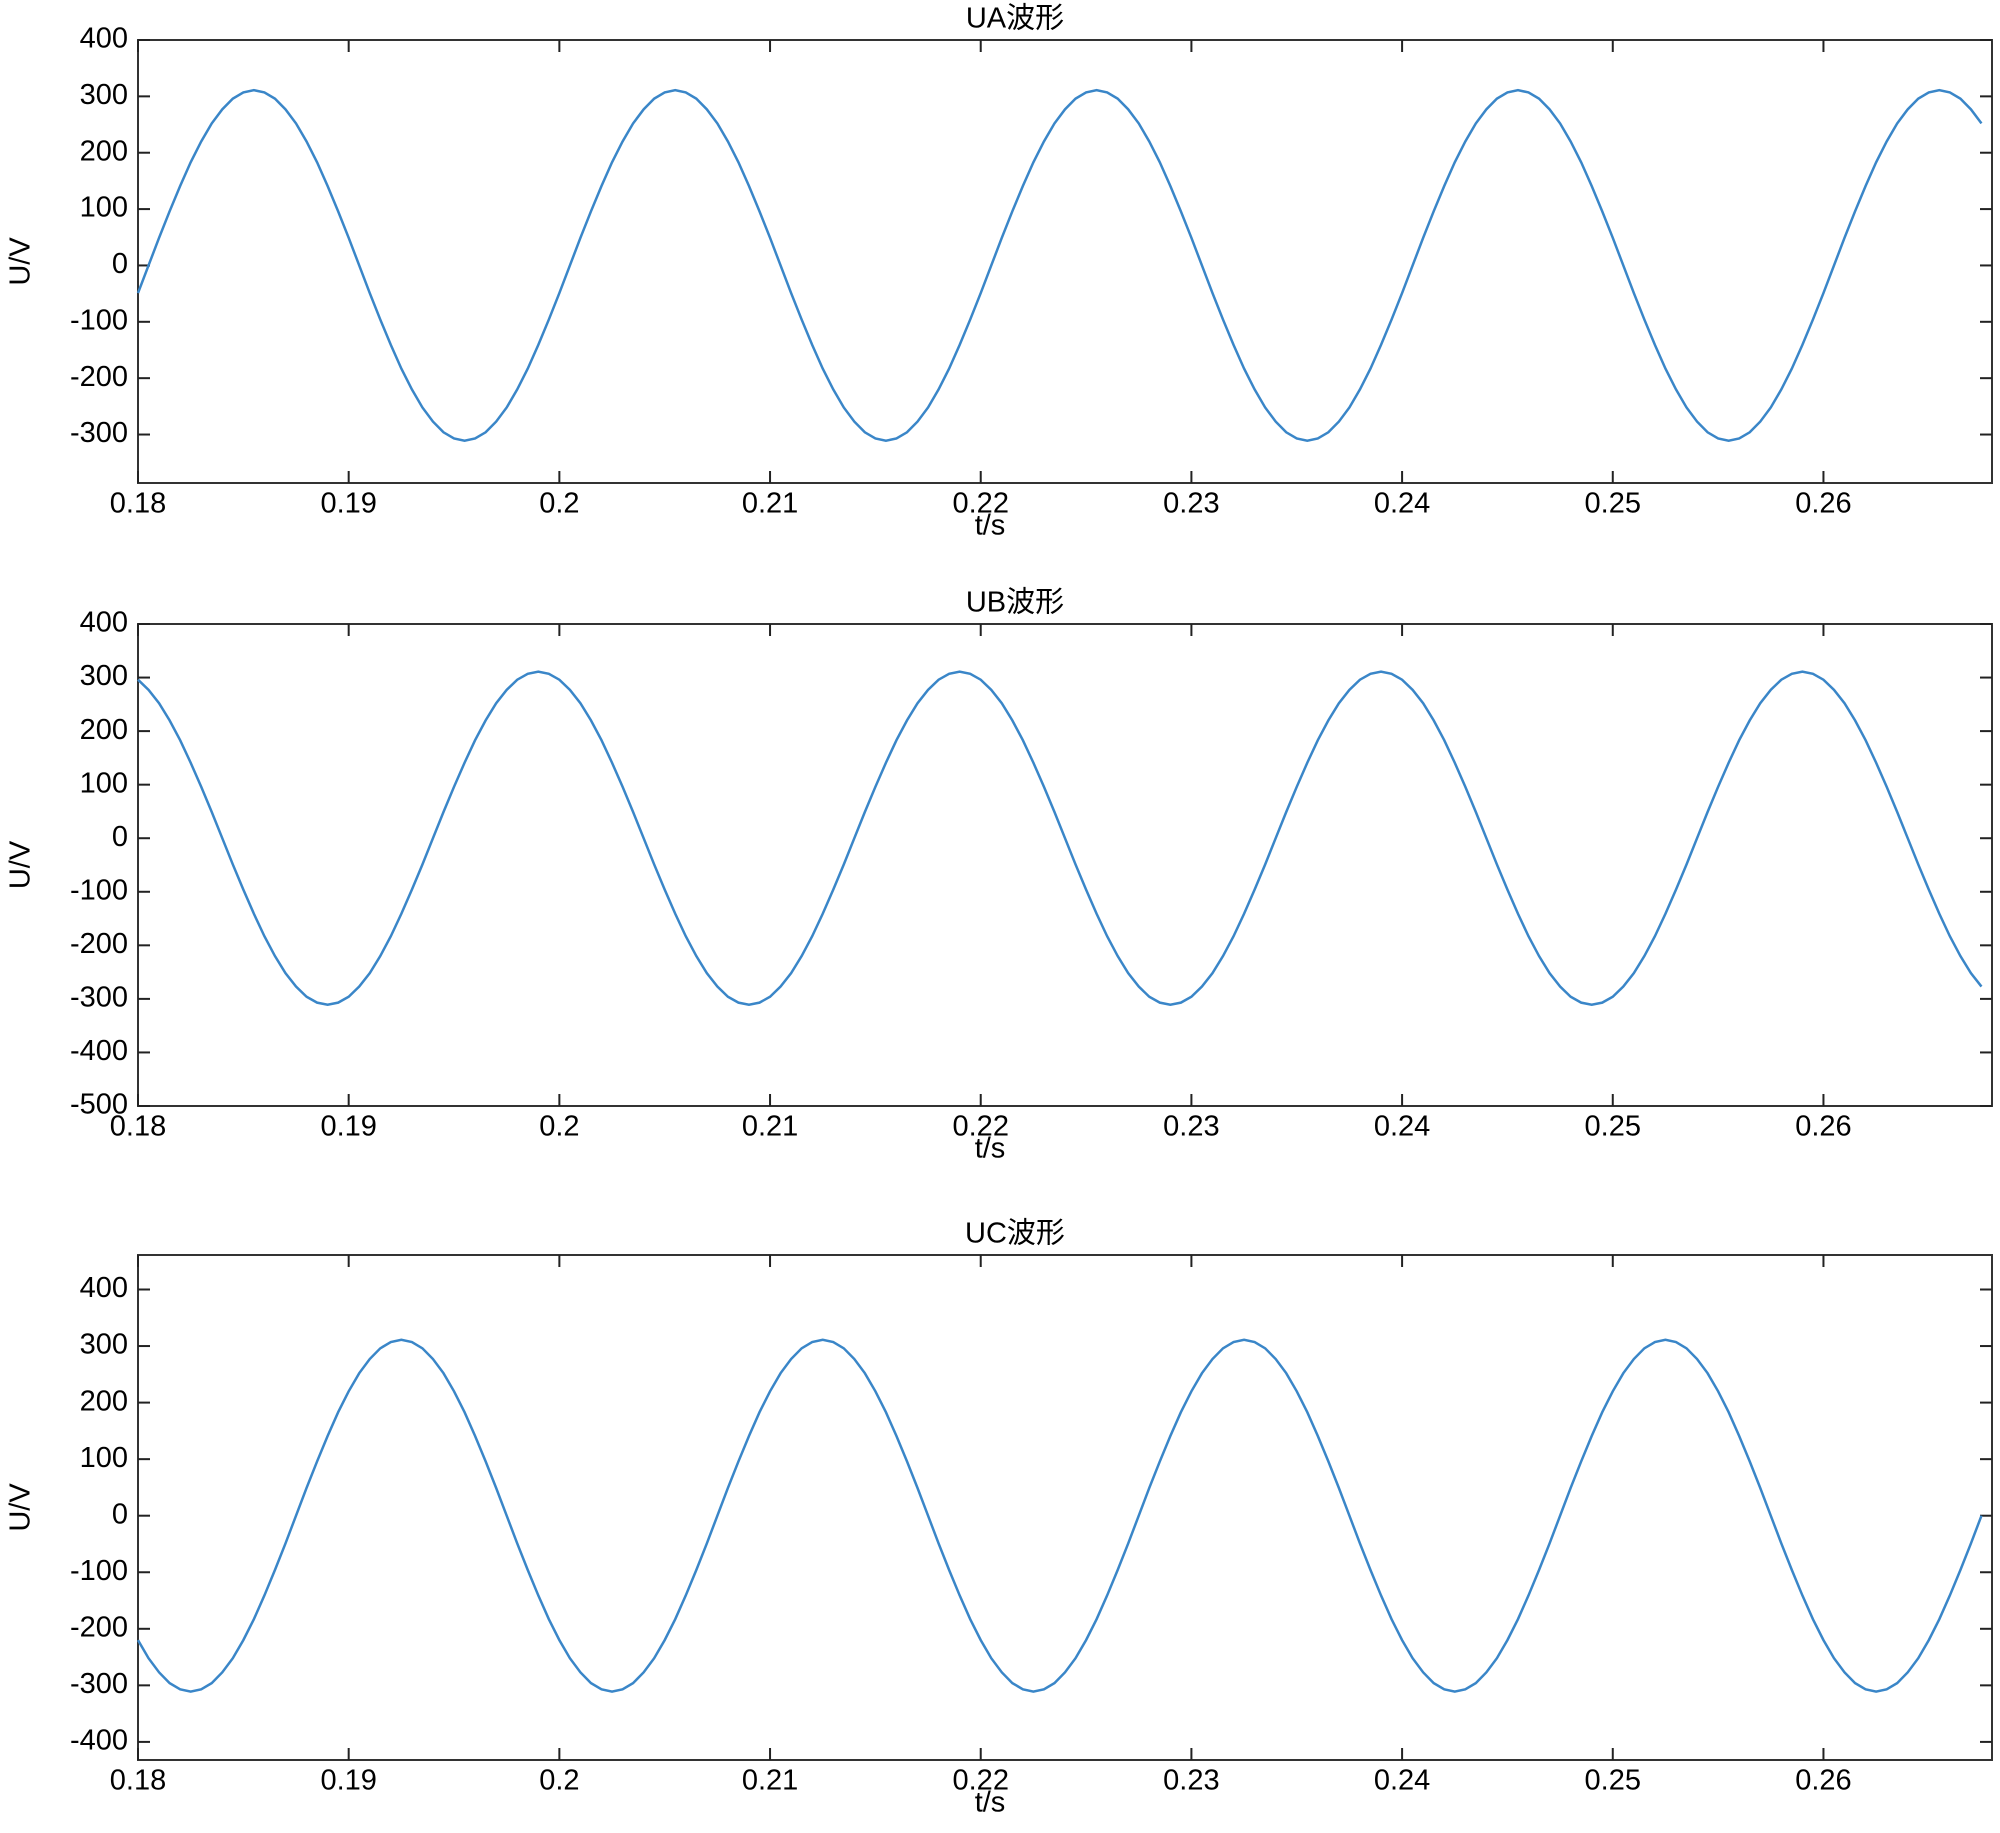 Image resolution: width=2000 pixels, height=1833 pixels. Describe the element at coordinates (99, 1105) in the screenshot. I see `y-tick-label: -500` at that location.